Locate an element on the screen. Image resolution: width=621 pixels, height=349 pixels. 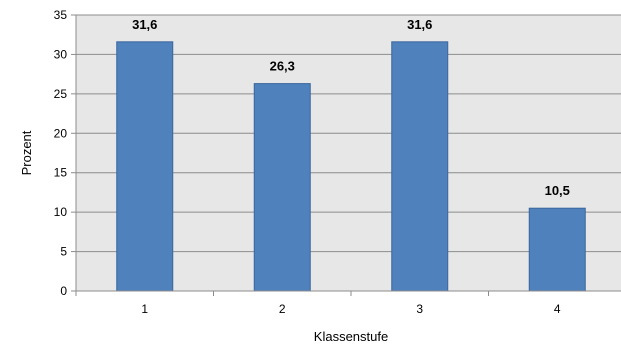
x-axis-title: Klassenstufe is located at coordinates (351, 336).